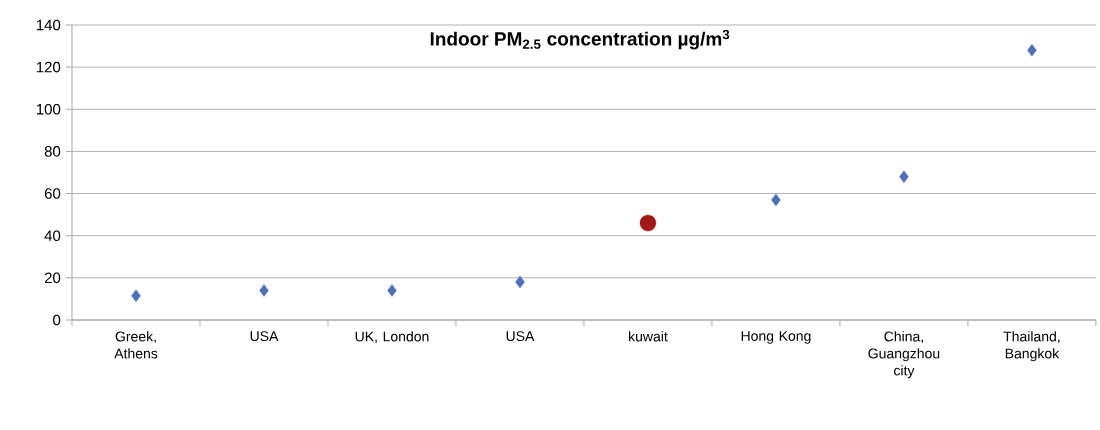 This screenshot has width=1100, height=430. Describe the element at coordinates (52, 151) in the screenshot. I see `y-tick-label: 80` at that location.